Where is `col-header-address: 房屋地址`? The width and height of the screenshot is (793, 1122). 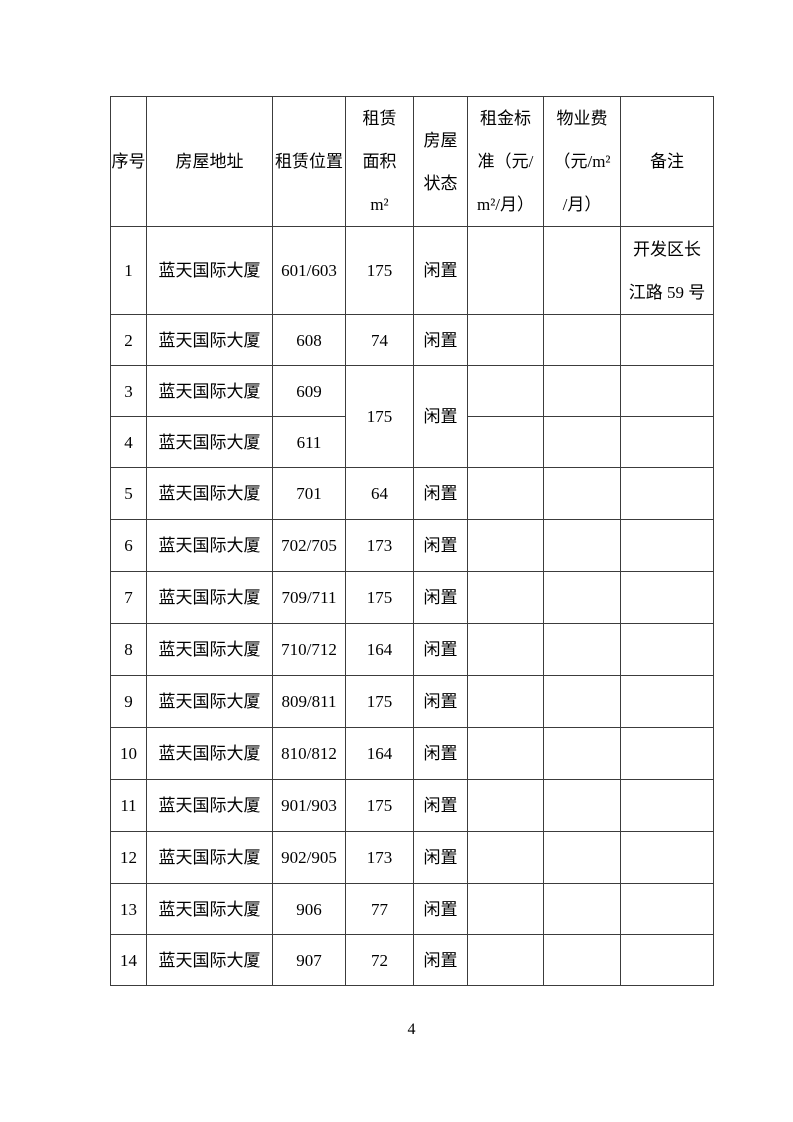 col-header-address: 房屋地址 is located at coordinates (209, 161).